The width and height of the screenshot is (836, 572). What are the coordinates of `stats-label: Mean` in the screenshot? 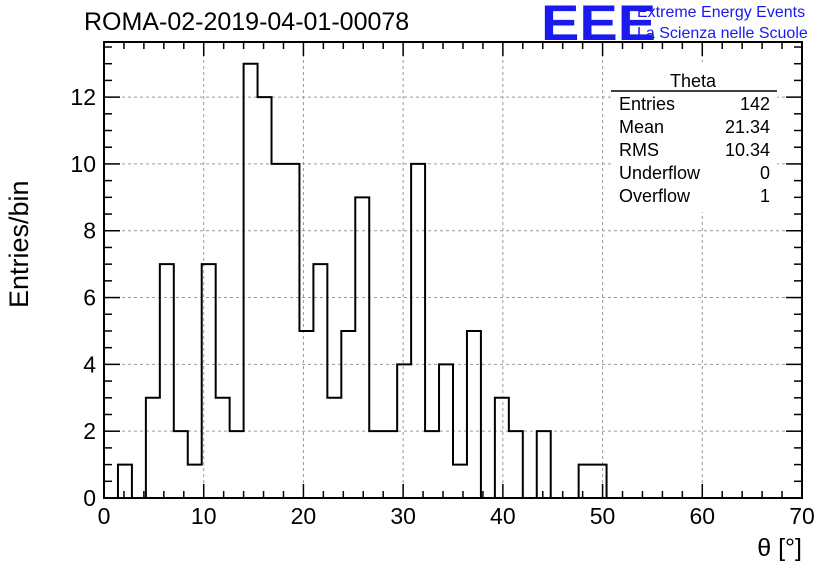 It's located at (641, 127).